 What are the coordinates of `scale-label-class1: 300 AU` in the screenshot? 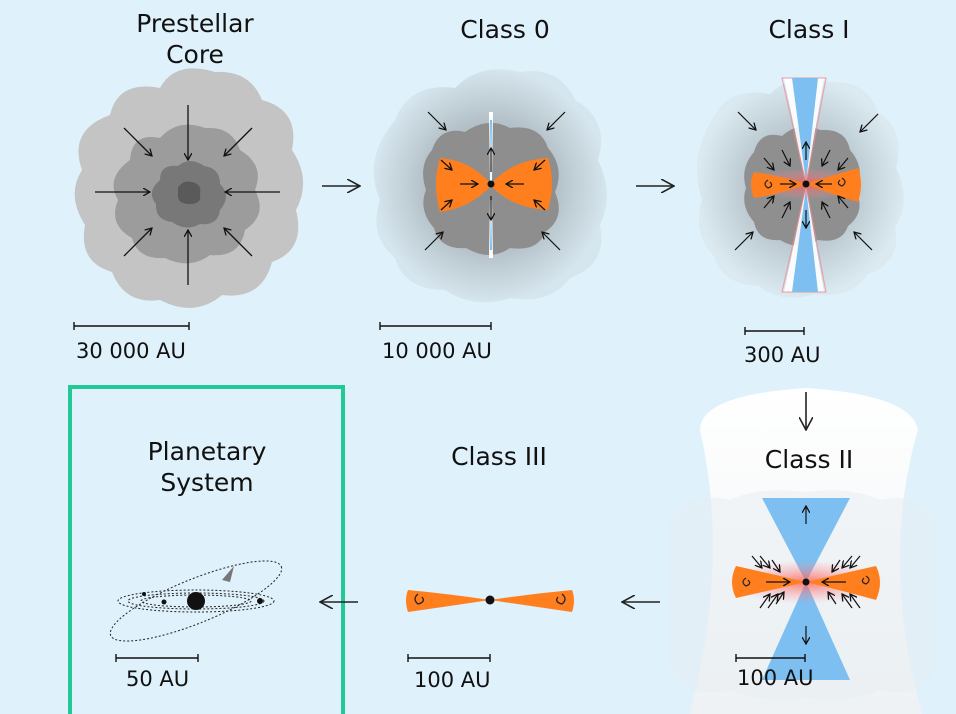 It's located at (782, 355).